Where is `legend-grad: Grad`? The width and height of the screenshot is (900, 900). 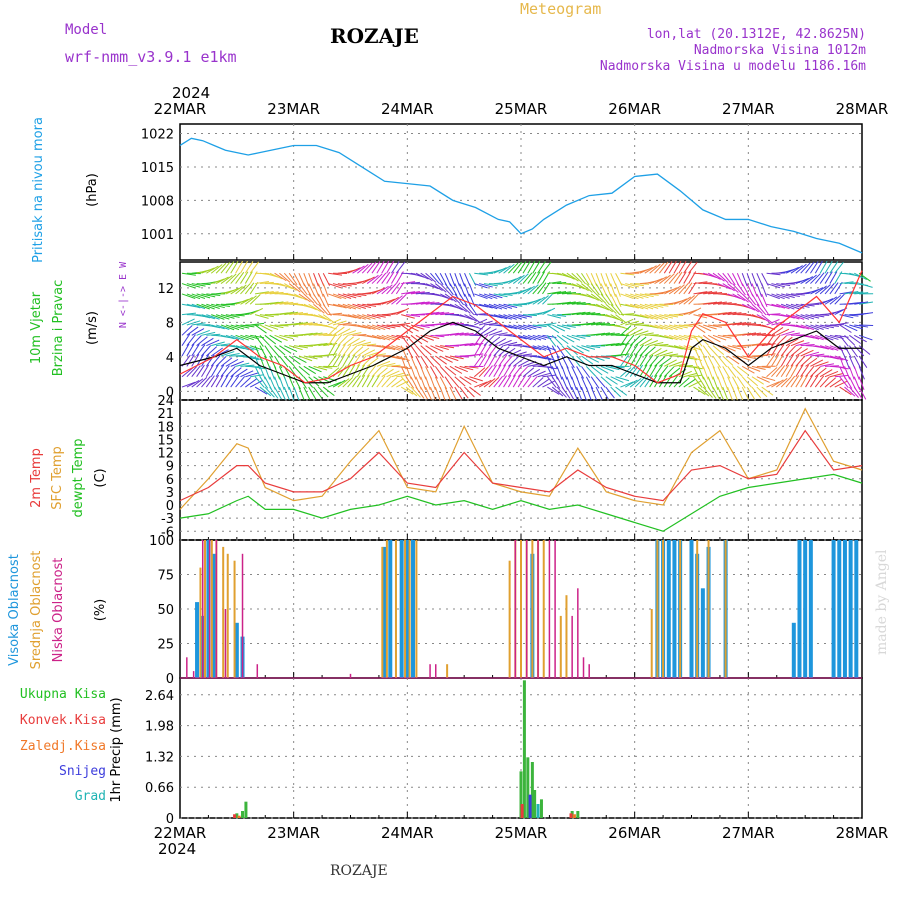
legend-grad: Grad is located at coordinates (90, 796).